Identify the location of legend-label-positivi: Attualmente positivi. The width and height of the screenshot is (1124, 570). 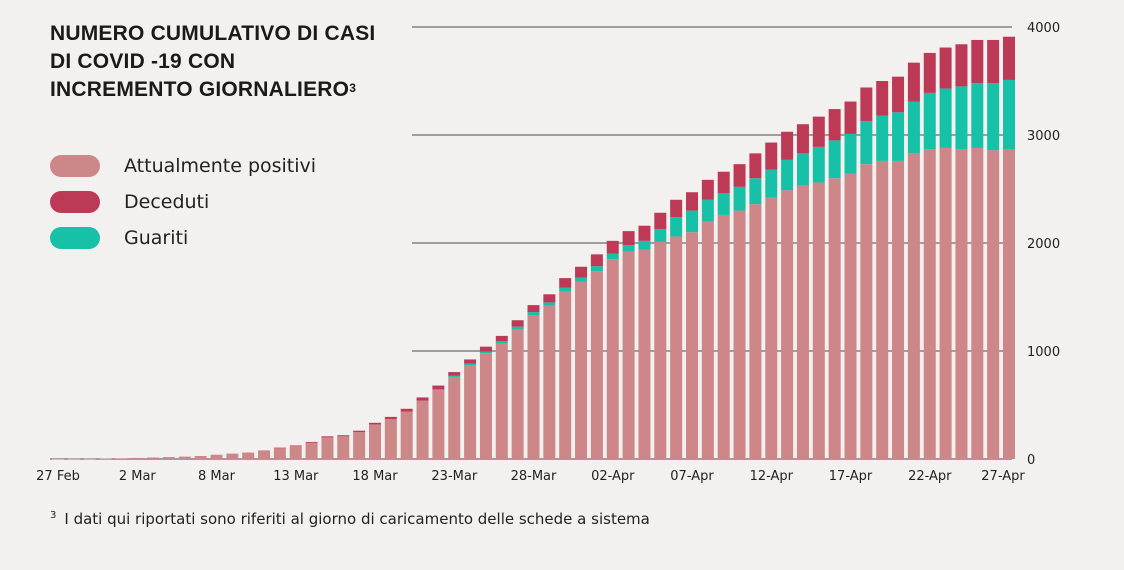
(220, 166).